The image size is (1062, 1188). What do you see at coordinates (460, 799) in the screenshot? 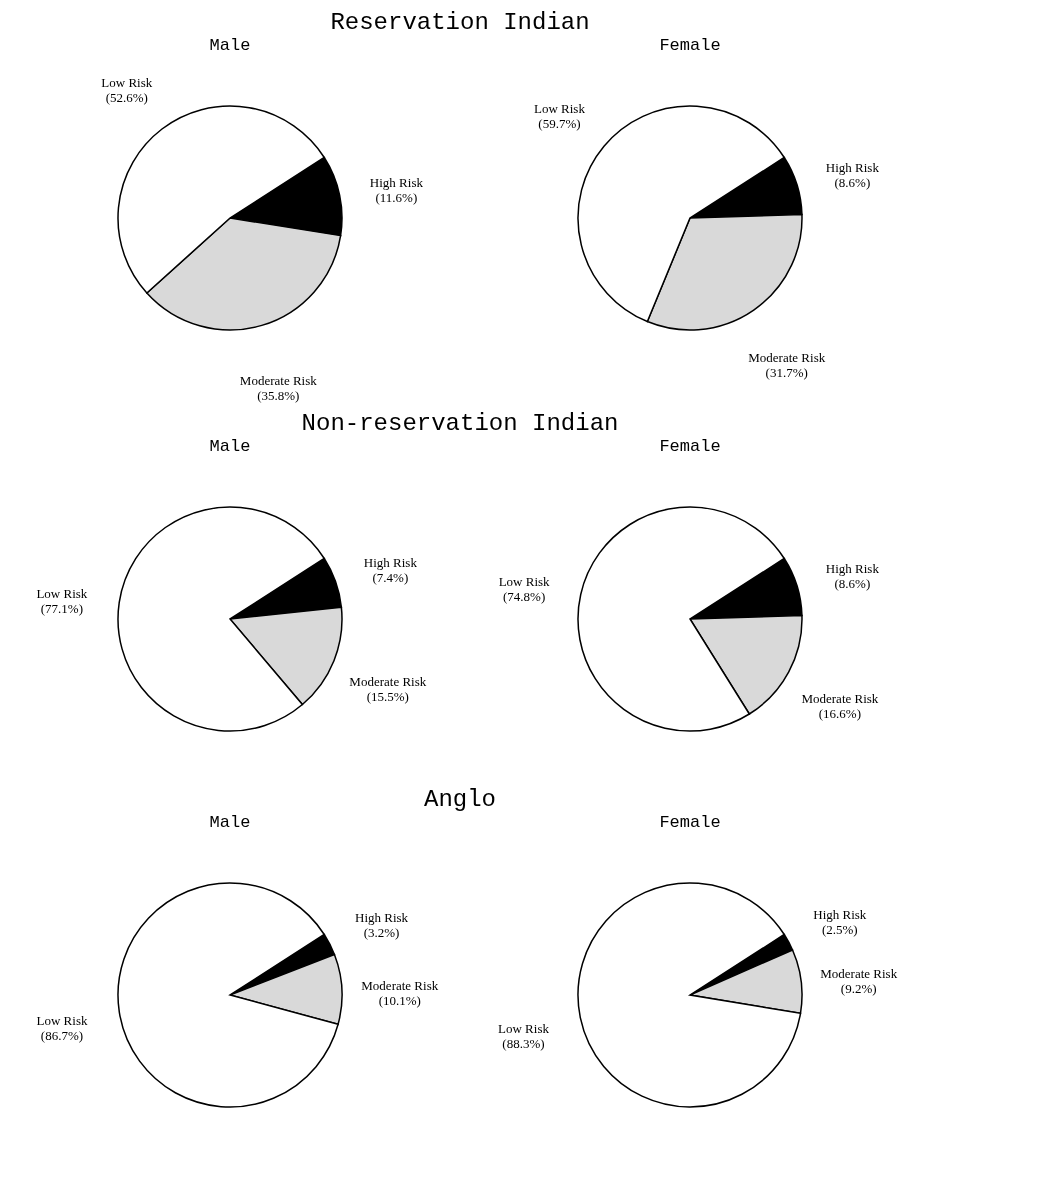
I see `text: Anglo` at bounding box center [460, 799].